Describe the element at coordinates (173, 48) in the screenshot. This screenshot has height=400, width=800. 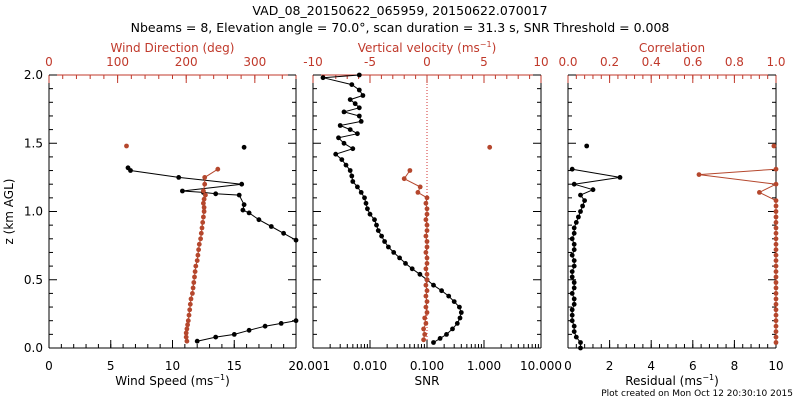
I see `x-axis-label-top: Wind Direction (deg)` at that location.